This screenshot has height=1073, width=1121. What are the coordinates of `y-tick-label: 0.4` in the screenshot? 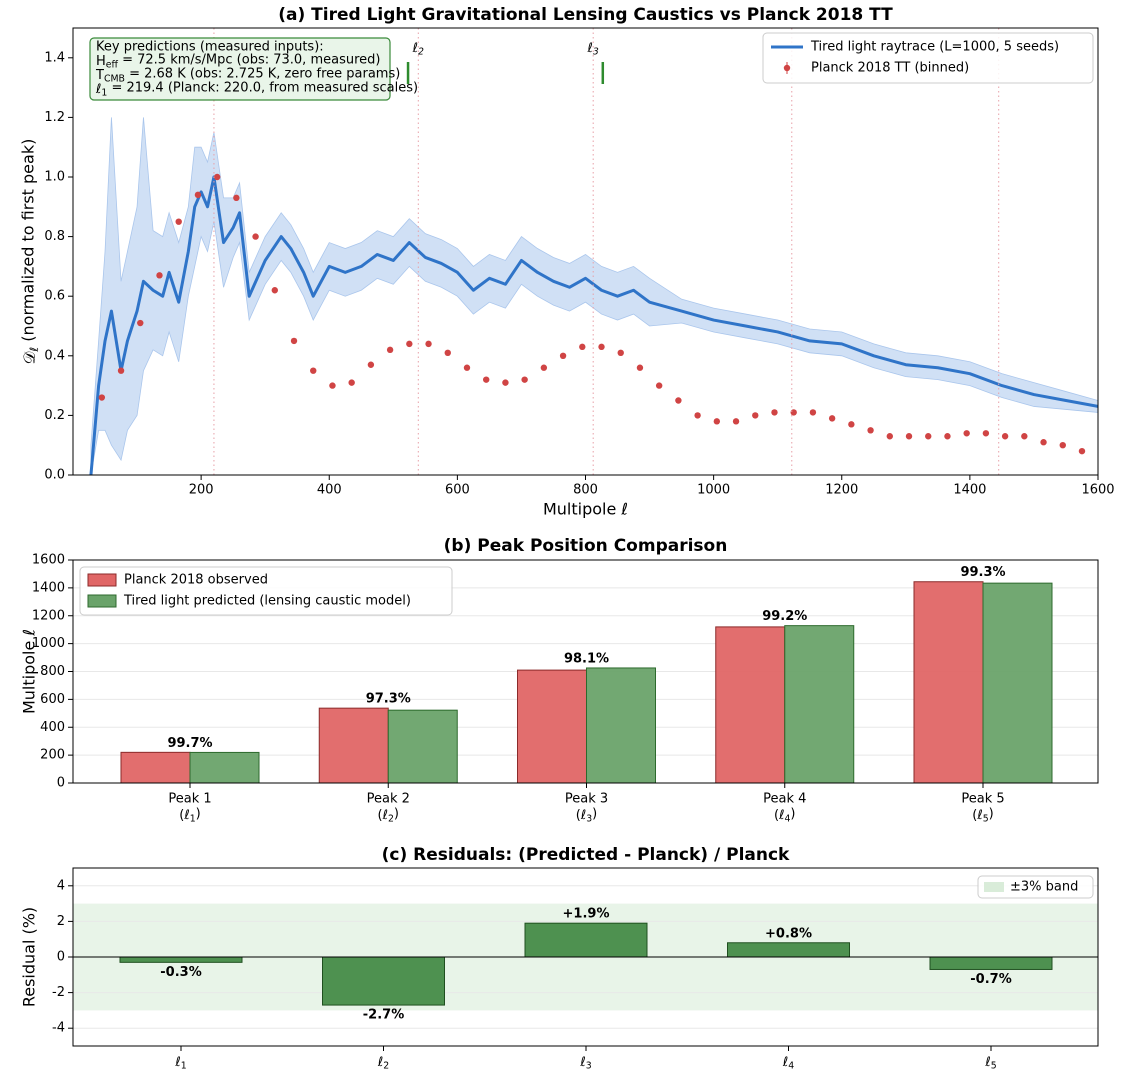 It's located at (54, 355).